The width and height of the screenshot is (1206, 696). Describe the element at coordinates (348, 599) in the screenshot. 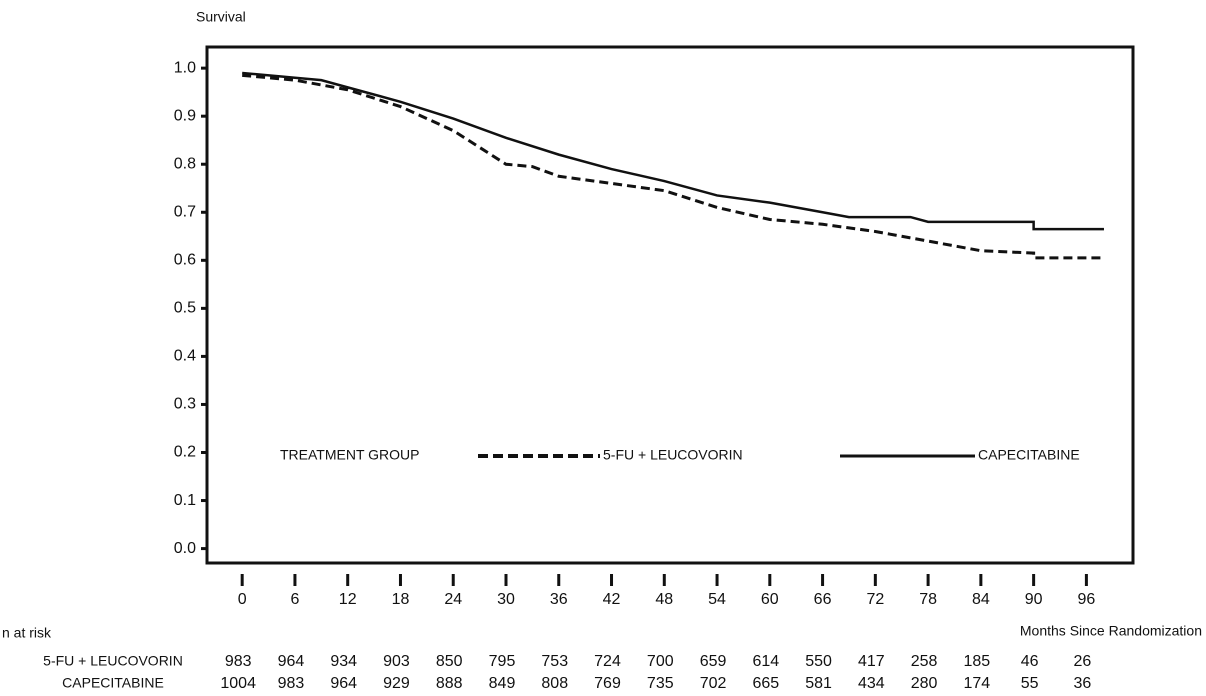

I see `x-tick-label: 12` at that location.